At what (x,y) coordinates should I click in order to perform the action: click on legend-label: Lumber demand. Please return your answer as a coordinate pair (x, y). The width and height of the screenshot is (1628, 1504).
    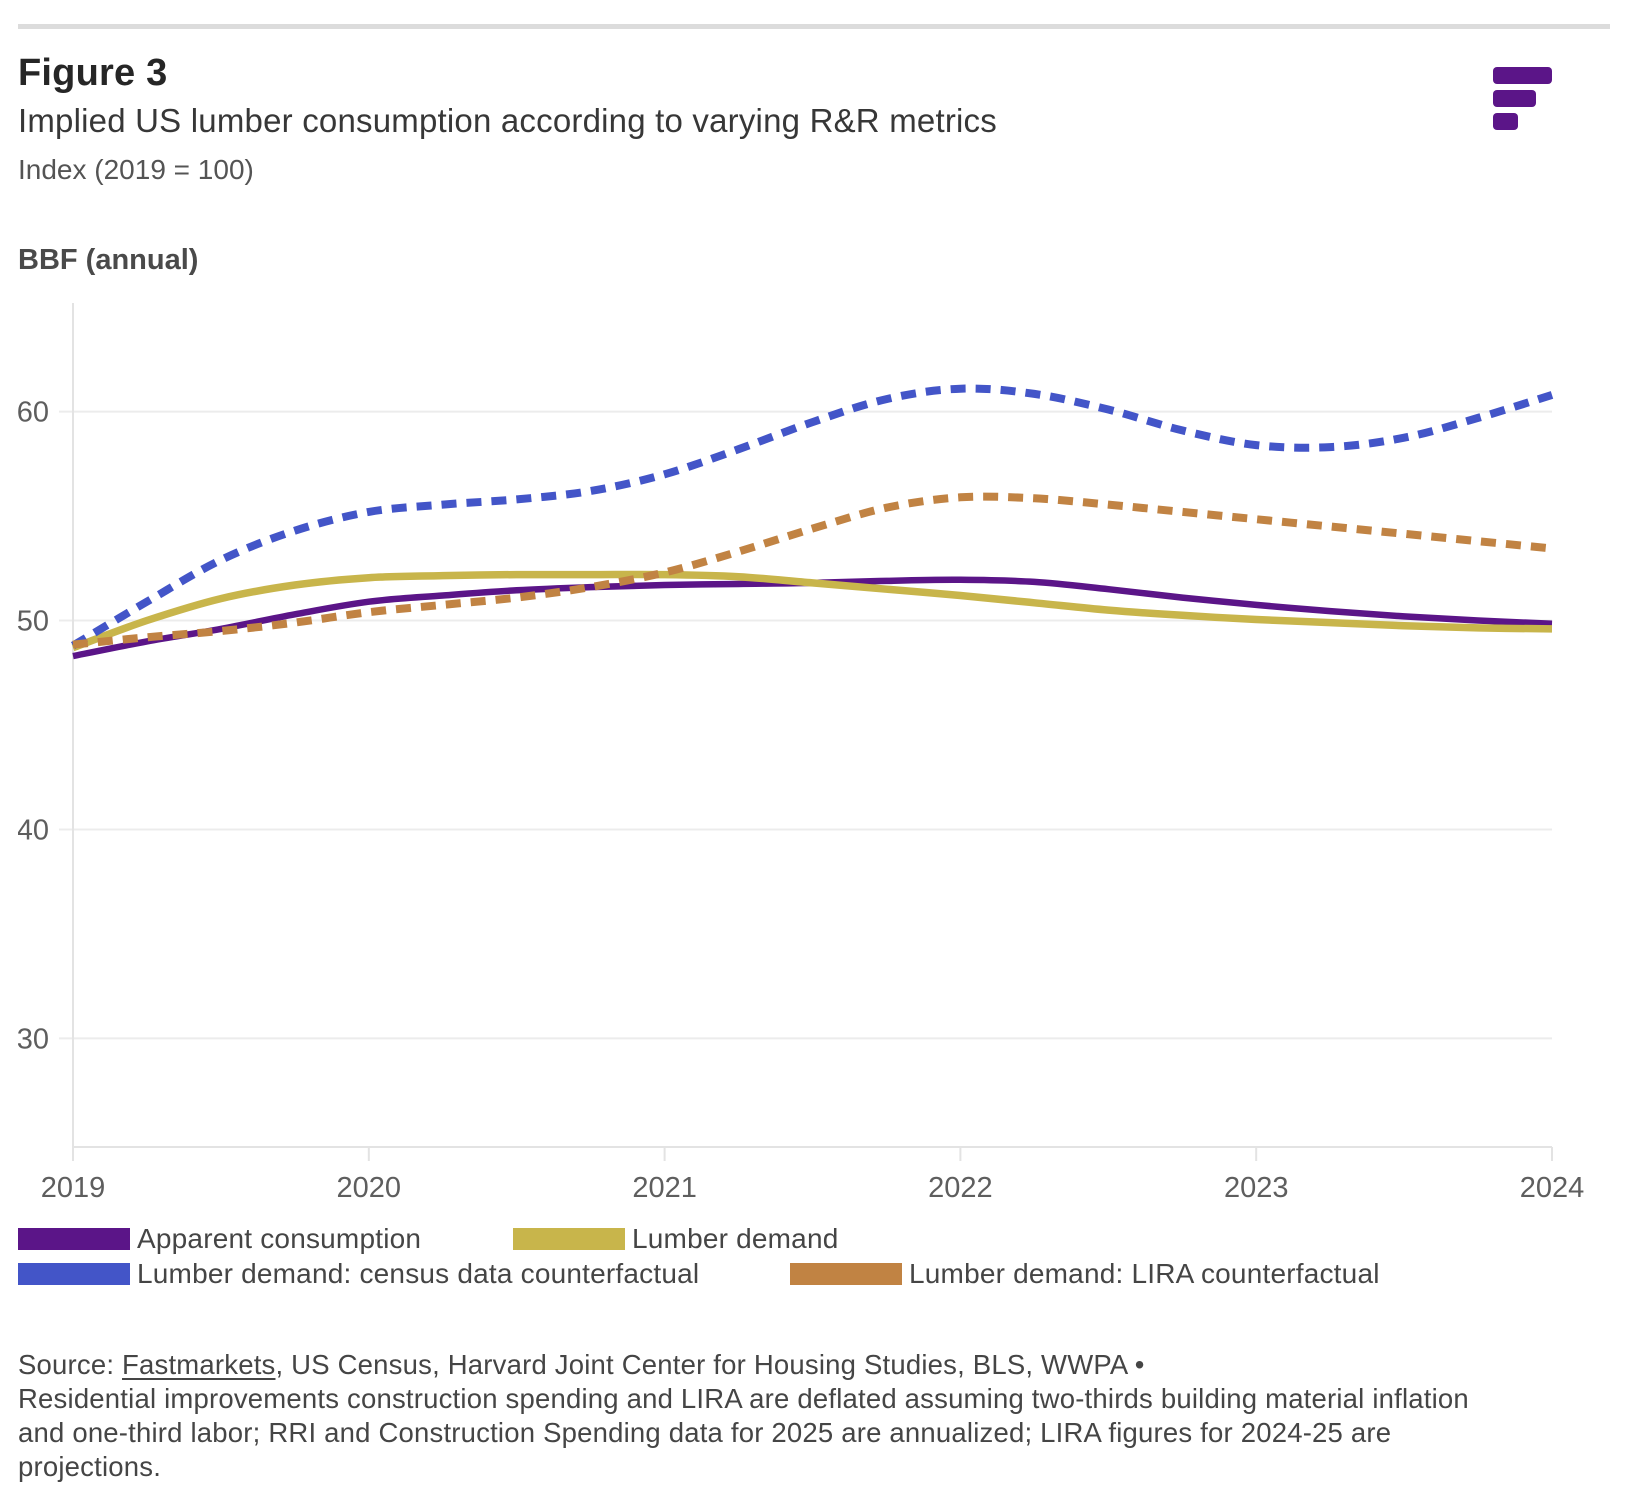
    Looking at the image, I should click on (735, 1238).